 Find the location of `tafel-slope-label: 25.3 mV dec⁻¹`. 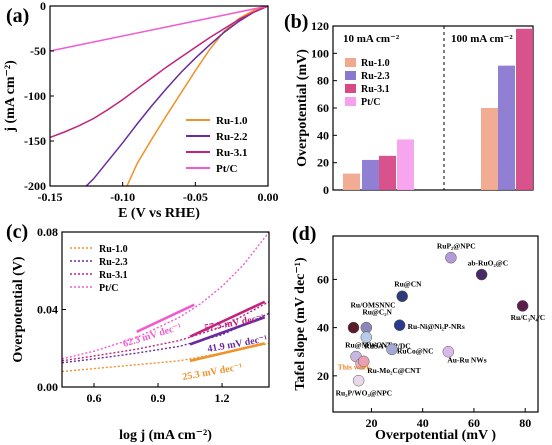

tafel-slope-label: 25.3 mV dec⁻¹ is located at coordinates (213, 372).